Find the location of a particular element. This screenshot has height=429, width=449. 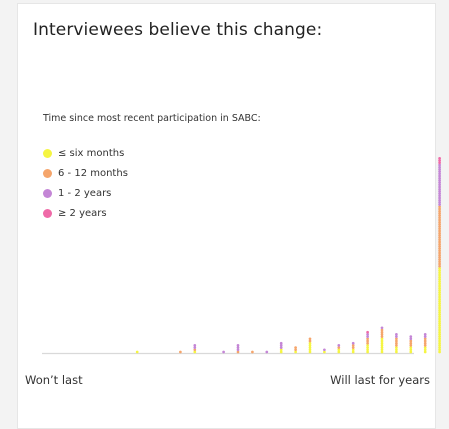

legend-item: ≥ 2 years is located at coordinates (85, 213).